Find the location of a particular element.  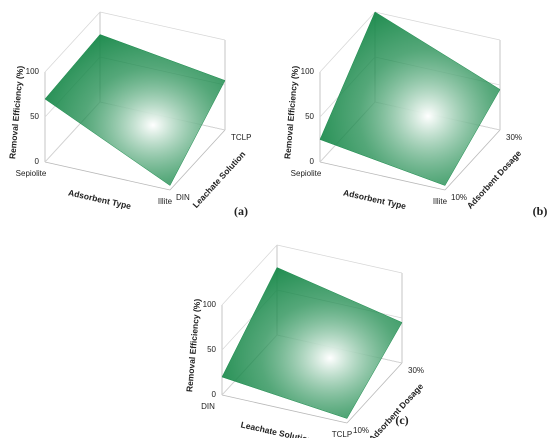

x-category-label: TCLP is located at coordinates (342, 434).